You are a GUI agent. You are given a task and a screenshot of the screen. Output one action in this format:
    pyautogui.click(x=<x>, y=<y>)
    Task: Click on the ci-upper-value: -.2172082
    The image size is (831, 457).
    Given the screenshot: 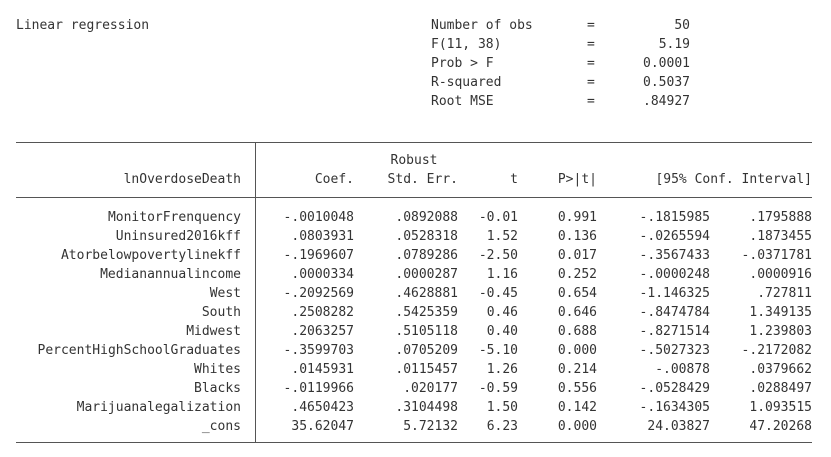 What is the action you would take?
    pyautogui.click(x=776, y=350)
    